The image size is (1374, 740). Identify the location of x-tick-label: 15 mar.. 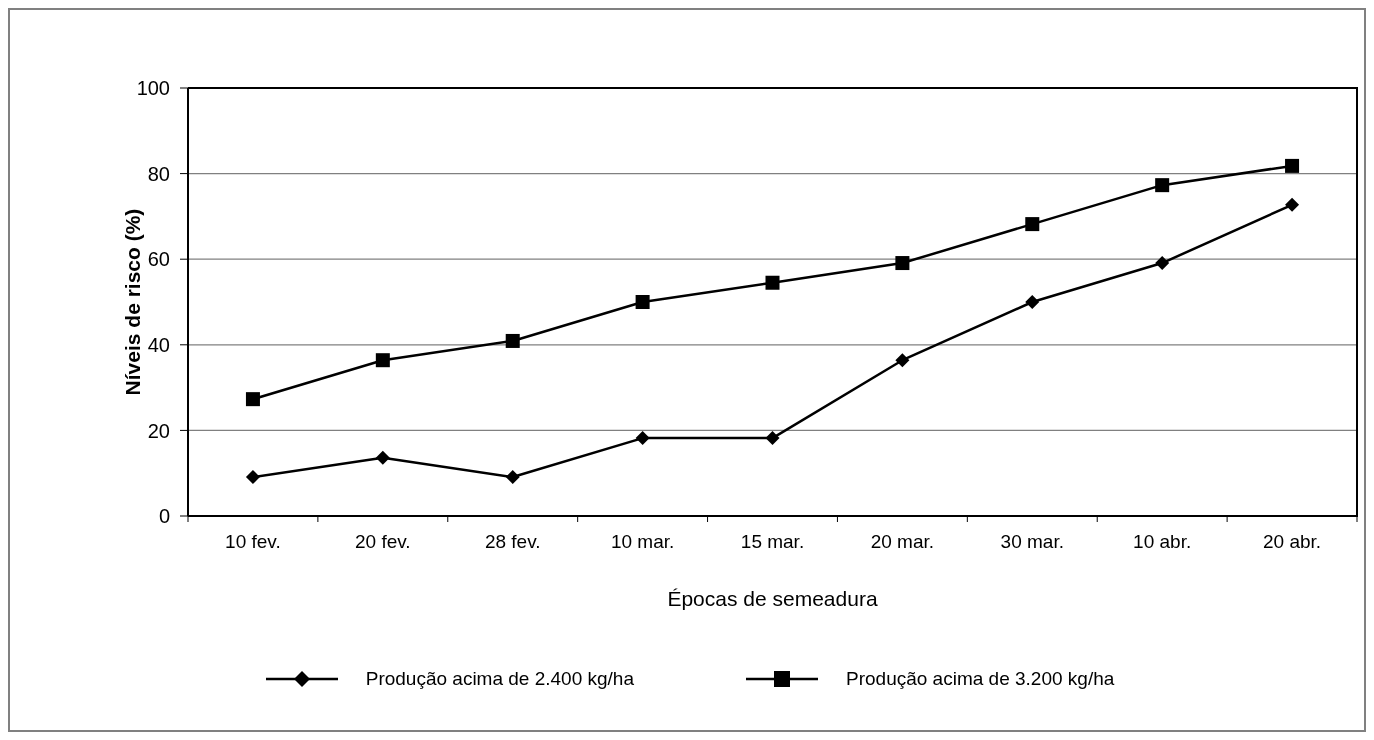
(772, 541).